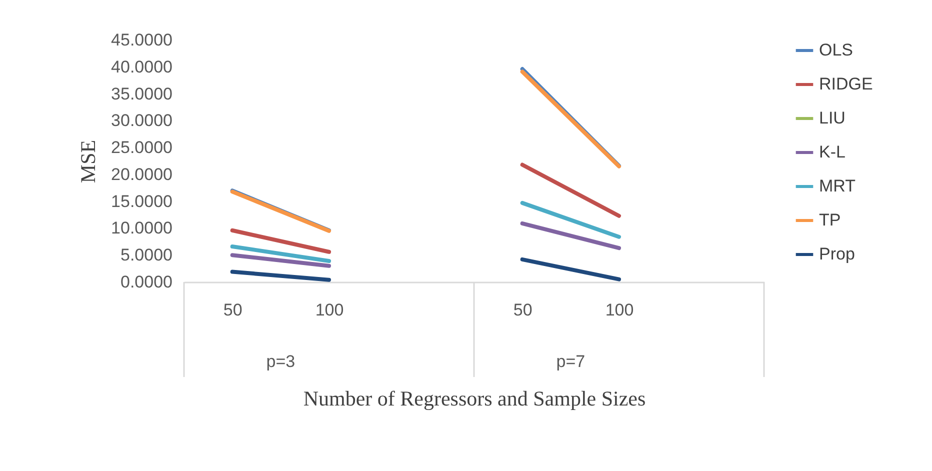 Image resolution: width=932 pixels, height=471 pixels. What do you see at coordinates (146, 255) in the screenshot?
I see `y-tick-label: 5.0000` at bounding box center [146, 255].